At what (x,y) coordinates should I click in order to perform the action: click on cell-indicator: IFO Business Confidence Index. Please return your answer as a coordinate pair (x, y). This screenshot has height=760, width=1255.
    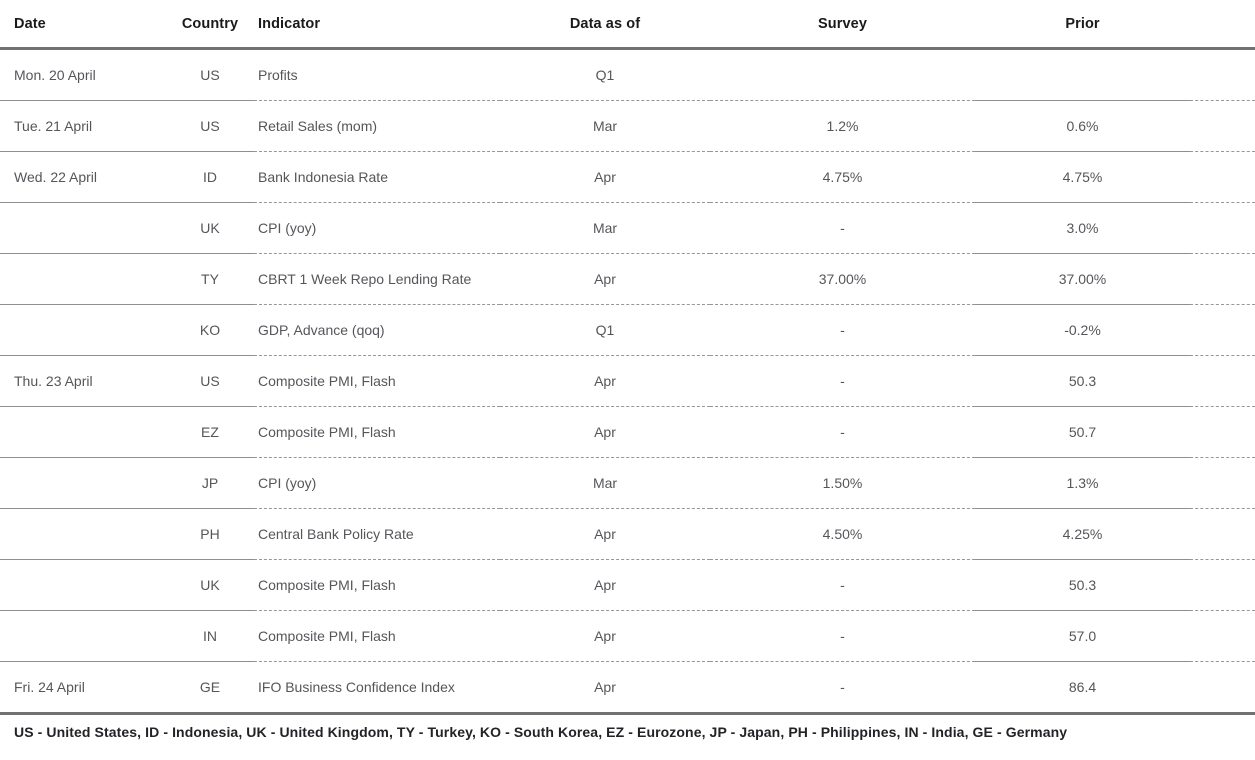
    Looking at the image, I should click on (356, 686).